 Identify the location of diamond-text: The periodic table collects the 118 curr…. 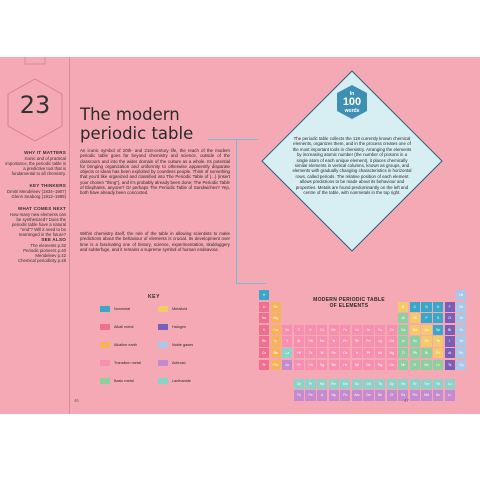
(352, 166).